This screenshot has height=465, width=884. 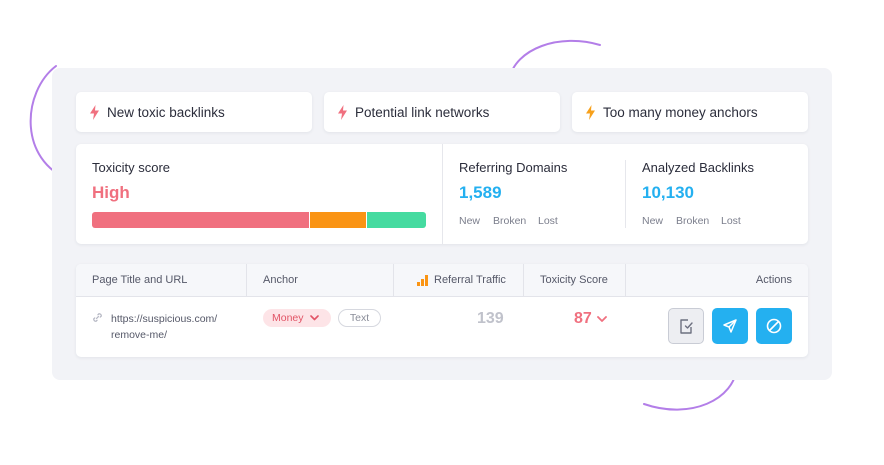 I want to click on toxicity-bar, so click(x=259, y=220).